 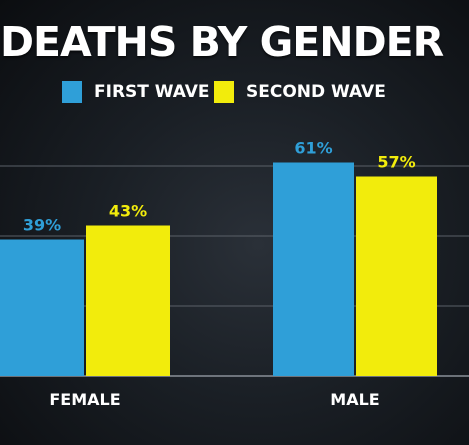 What do you see at coordinates (354, 399) in the screenshot?
I see `x-tick-label-male: MALE` at bounding box center [354, 399].